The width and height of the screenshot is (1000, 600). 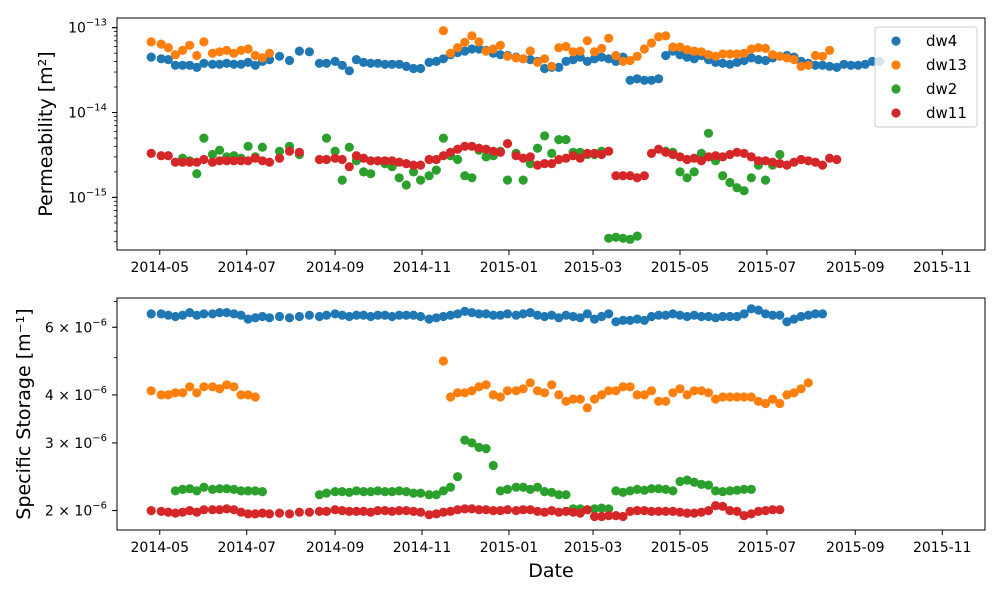 I want to click on x-tick-label: 2014-09, so click(x=335, y=548).